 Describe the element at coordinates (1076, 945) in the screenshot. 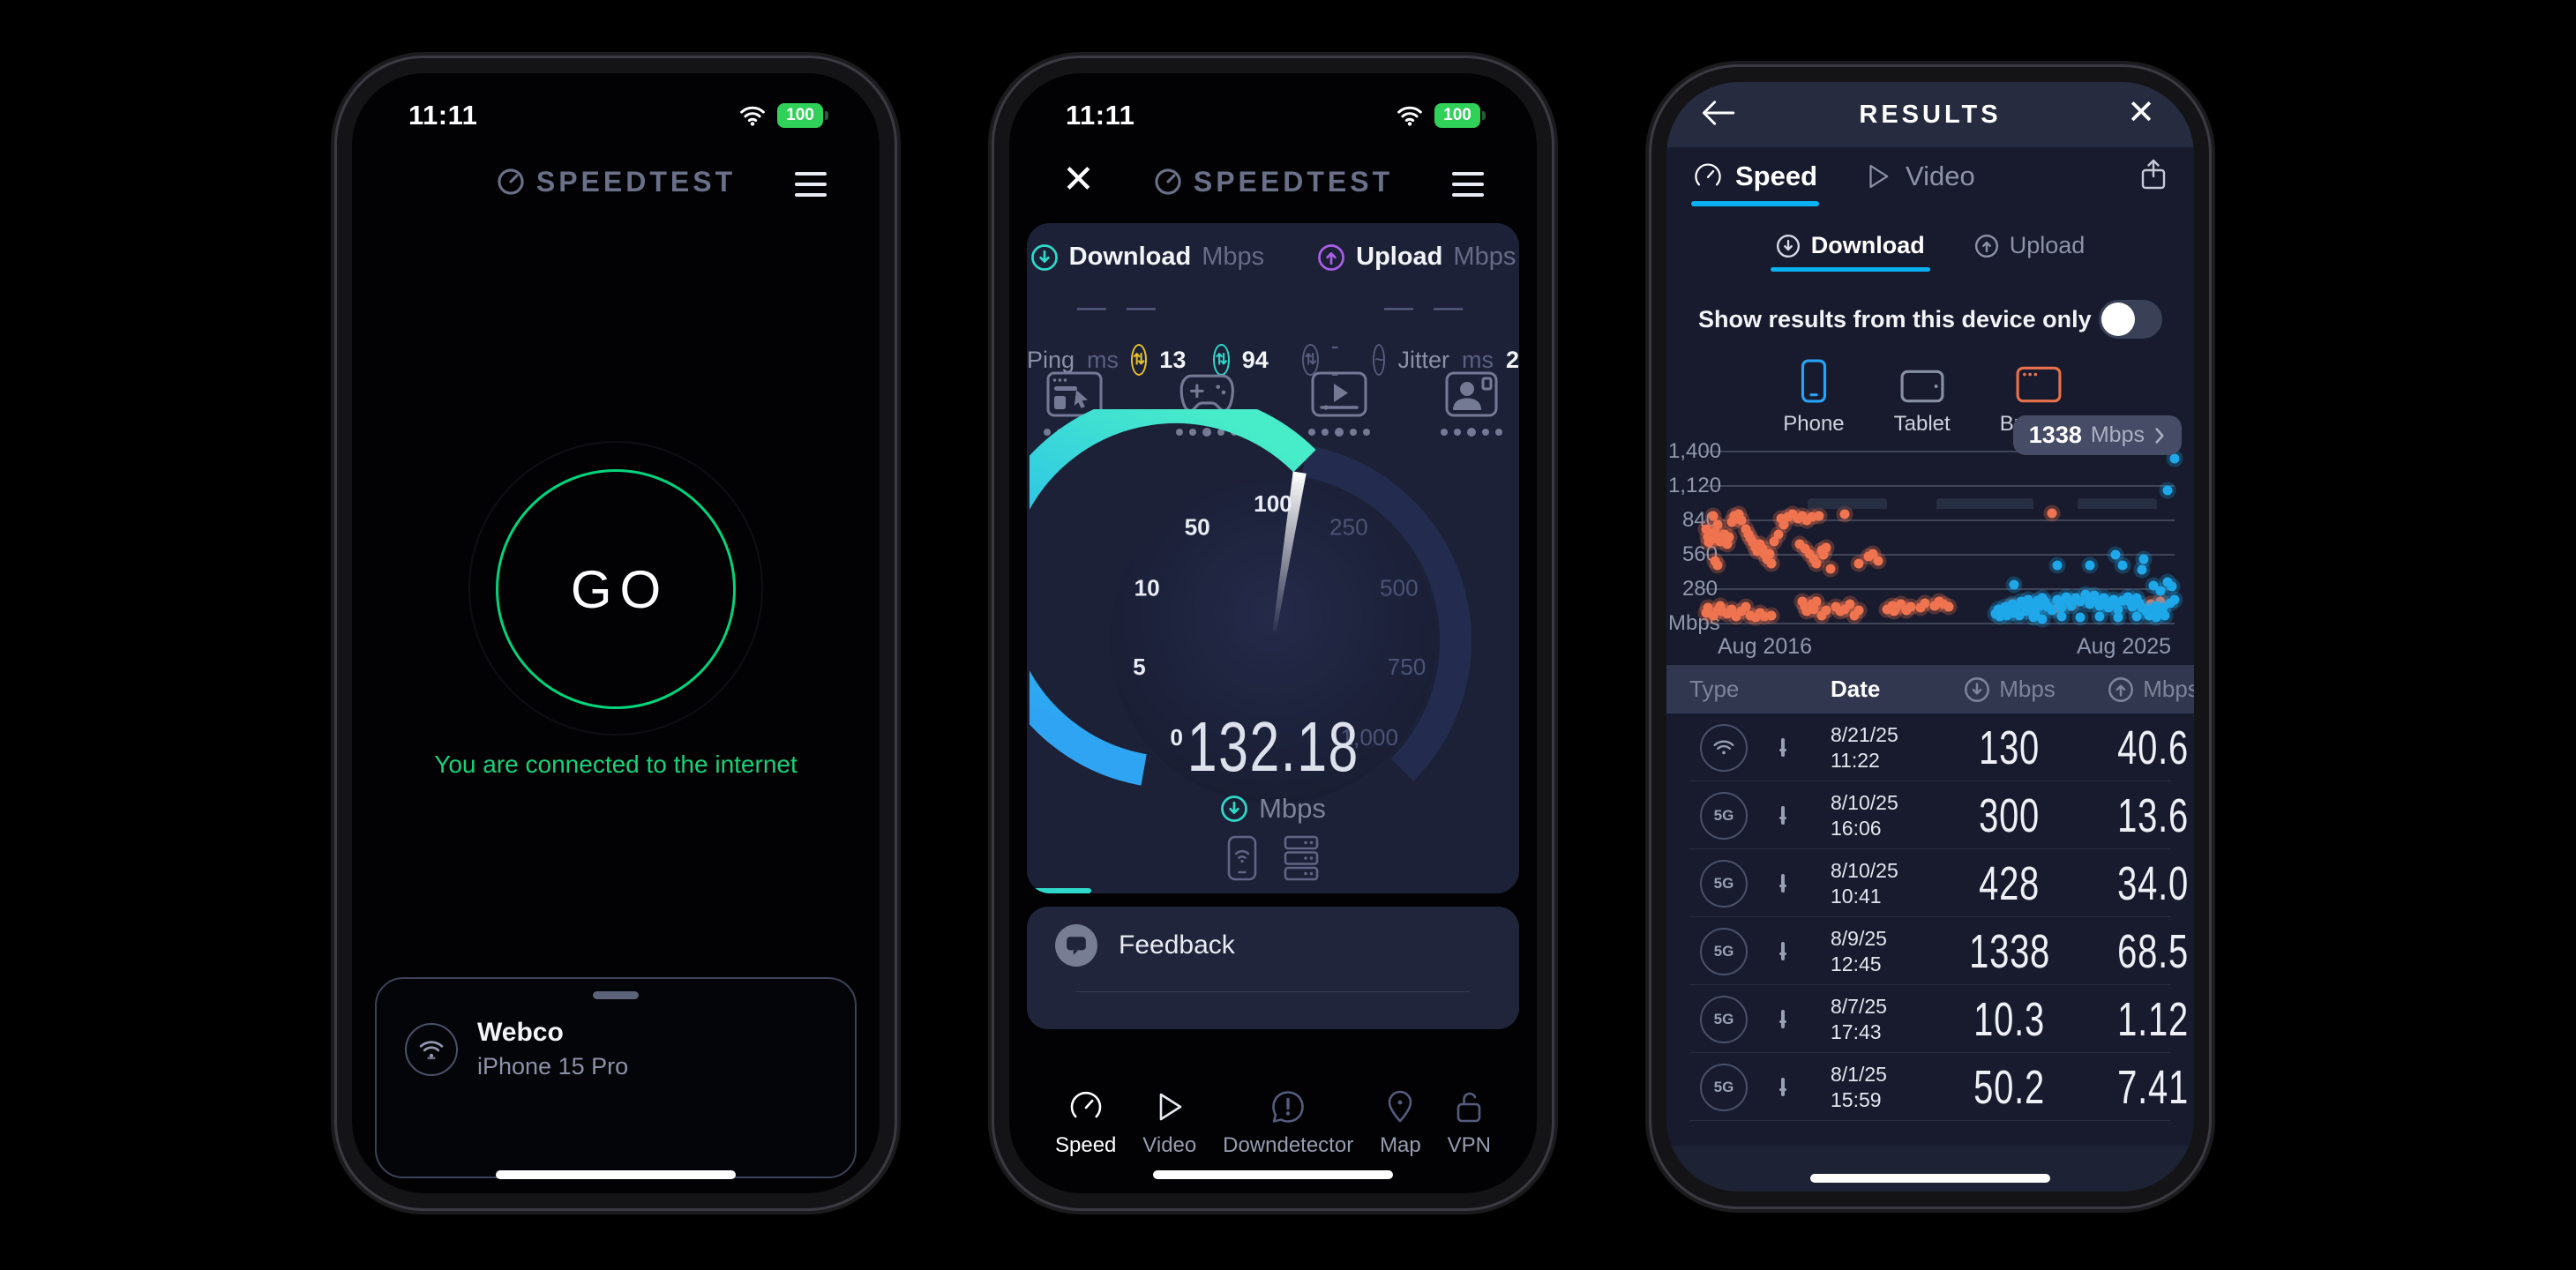

I see `feedback-bubble-icon` at that location.